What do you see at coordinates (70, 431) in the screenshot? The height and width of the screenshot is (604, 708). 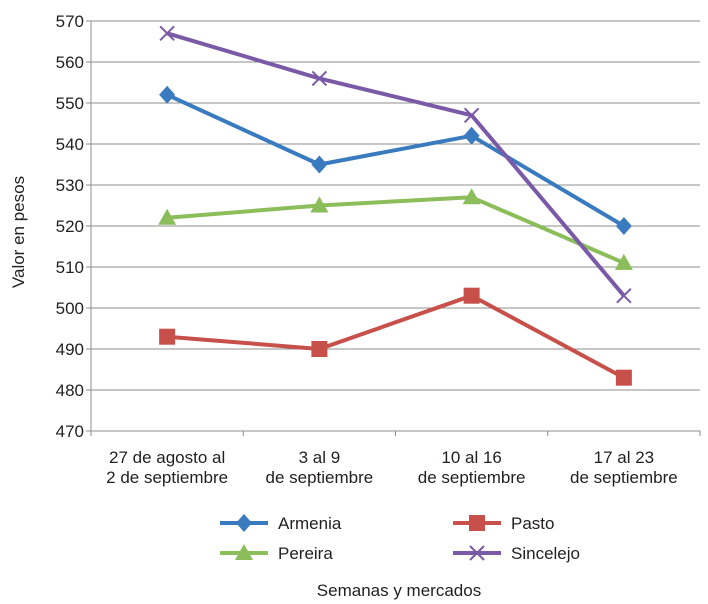 I see `y-tick-label: 470` at bounding box center [70, 431].